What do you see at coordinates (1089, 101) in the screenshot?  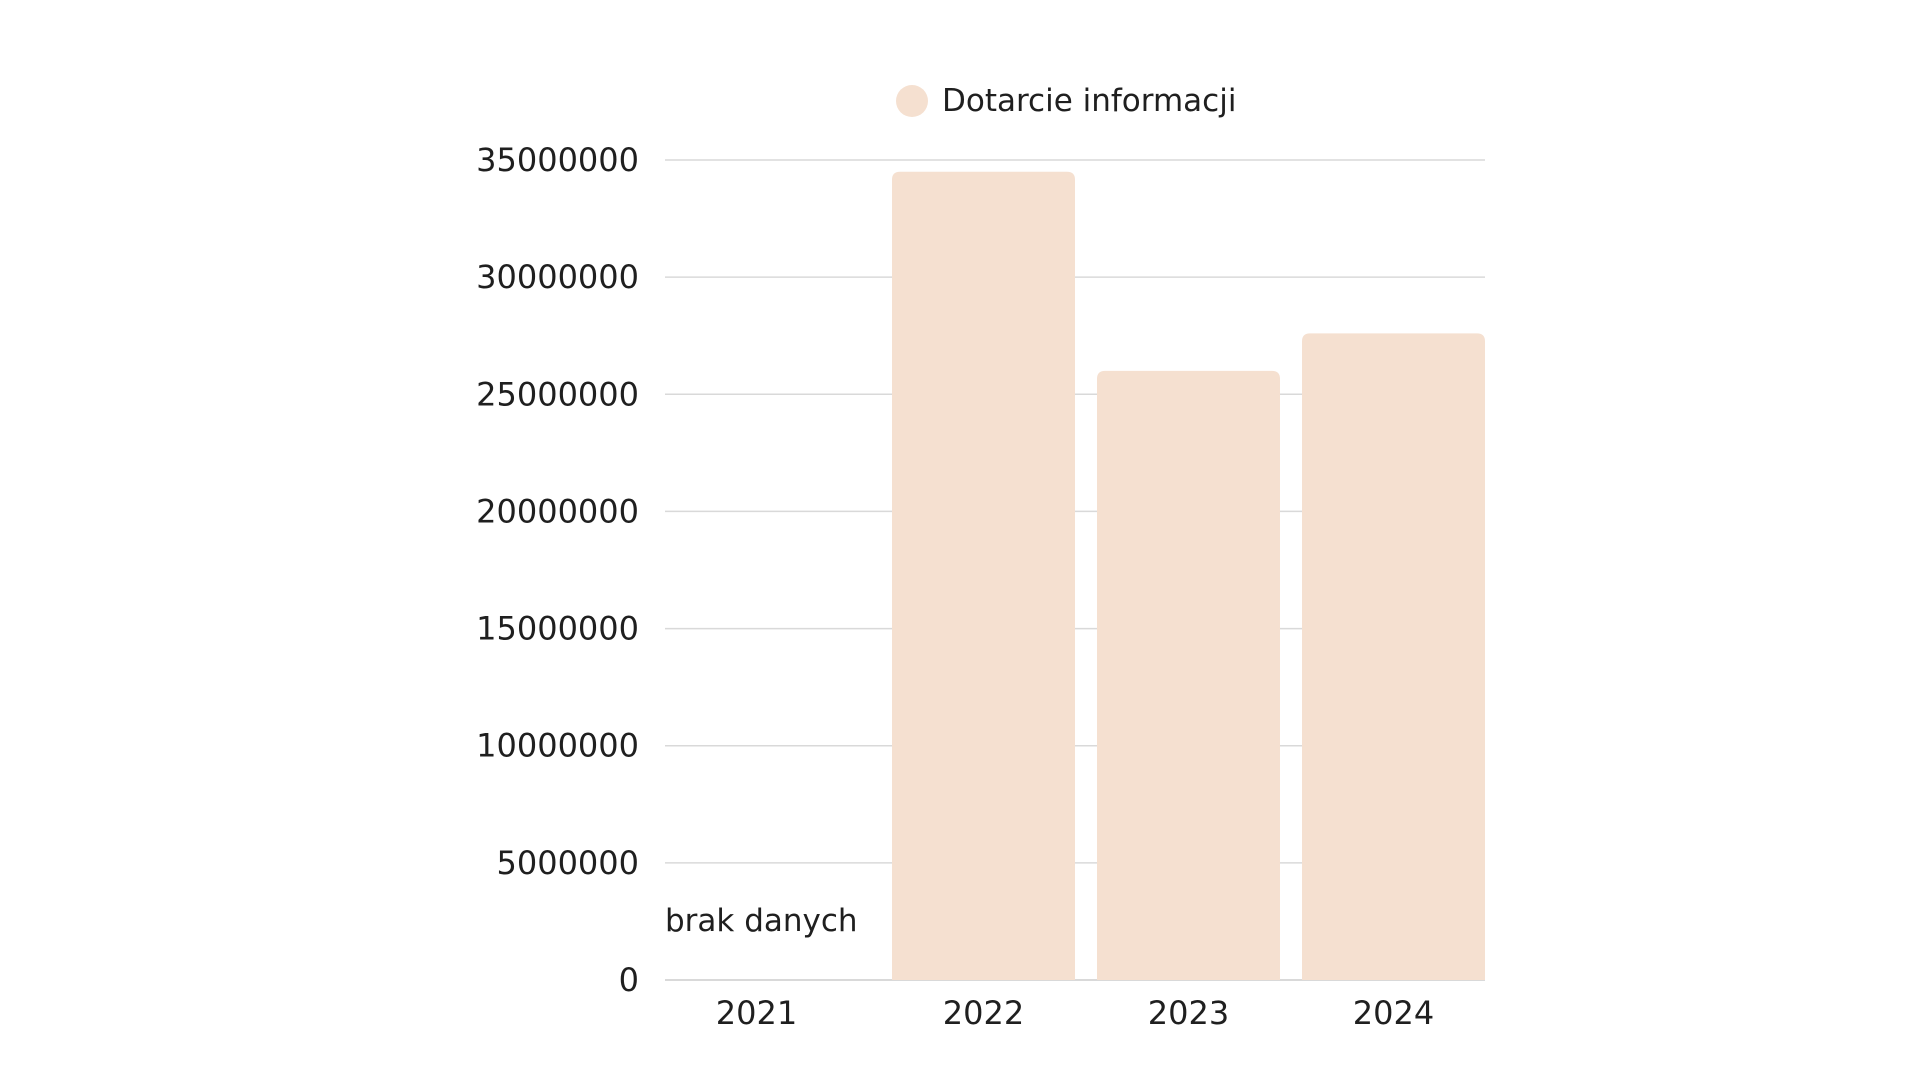 I see `legend-label: Dotarcie informacji` at bounding box center [1089, 101].